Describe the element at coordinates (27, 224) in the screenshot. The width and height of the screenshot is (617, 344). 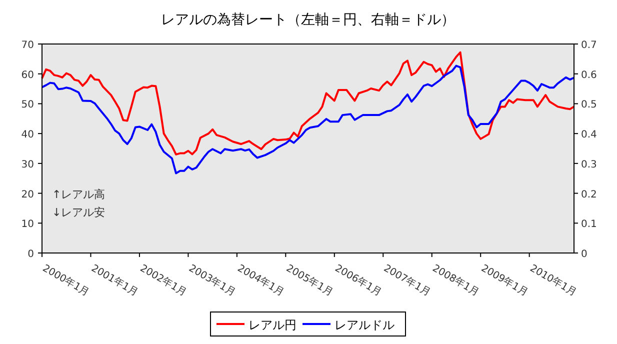
I see `y-tick-label: 10` at that location.